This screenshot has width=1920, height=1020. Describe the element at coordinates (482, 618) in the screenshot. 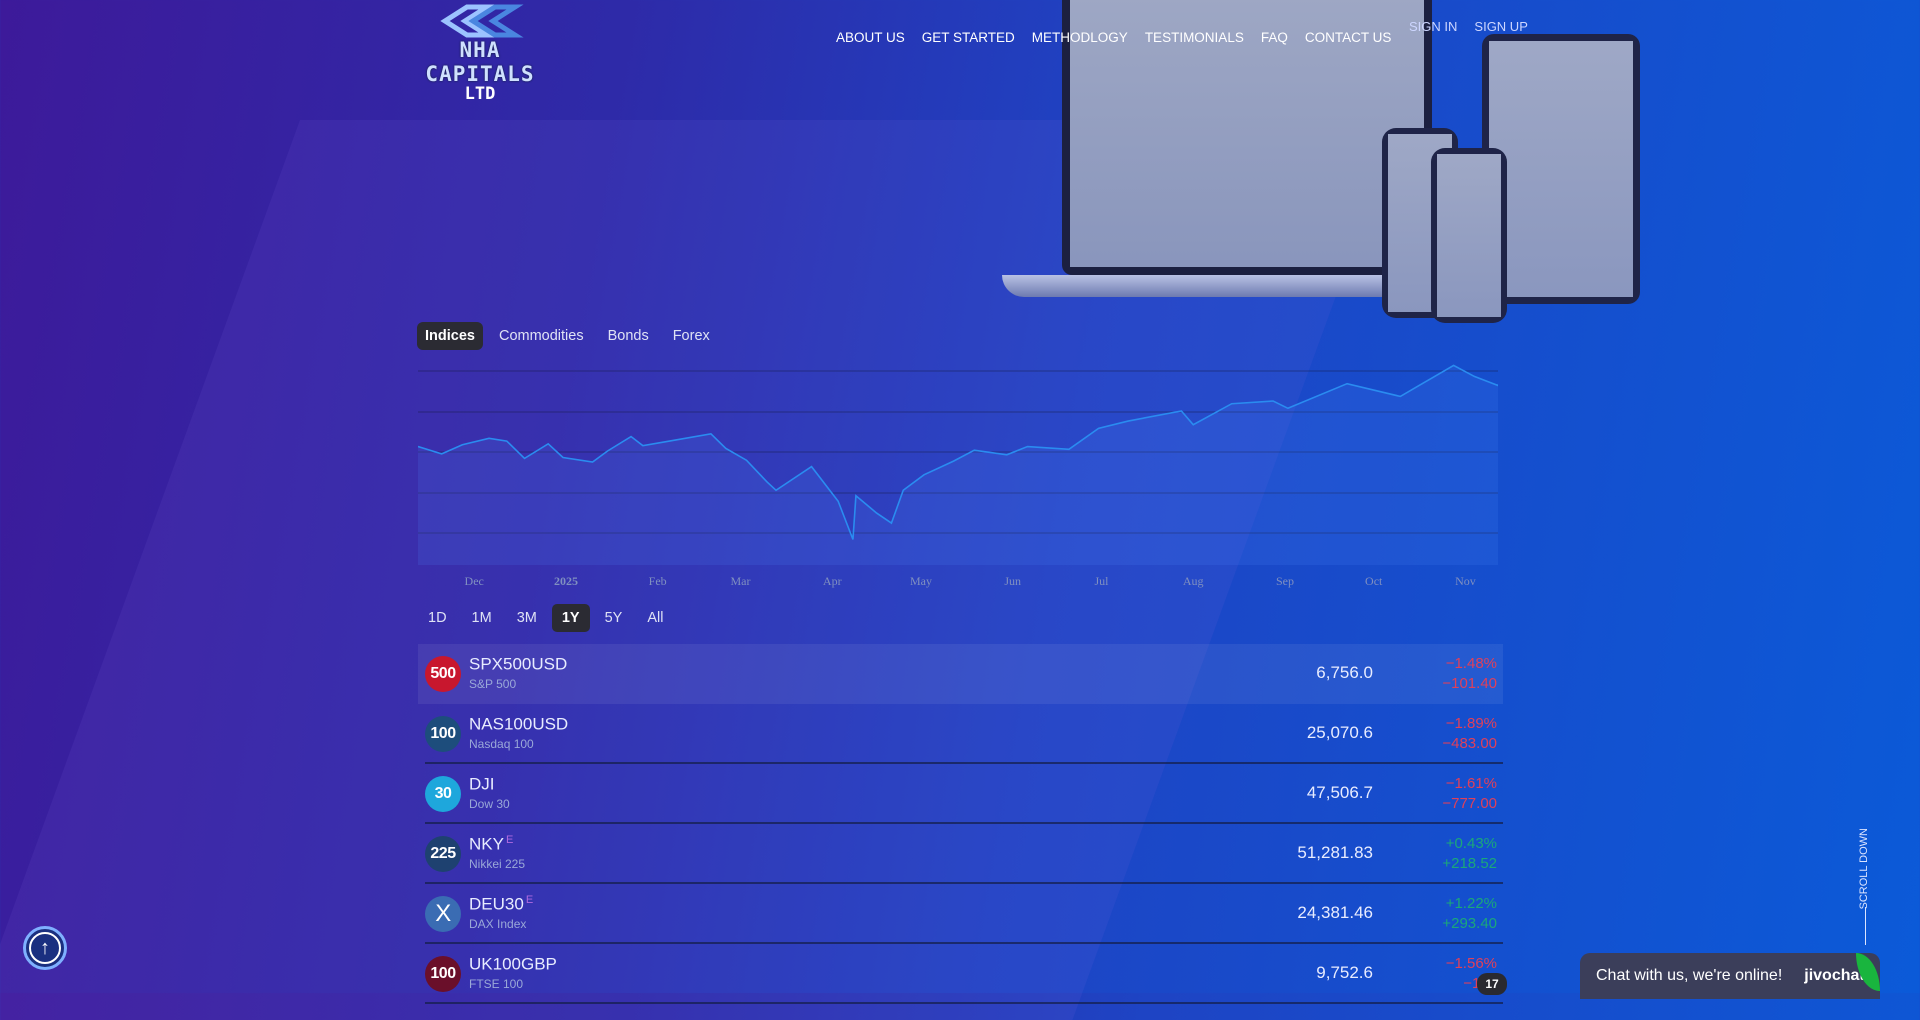

I see `range-1m: 1M` at that location.